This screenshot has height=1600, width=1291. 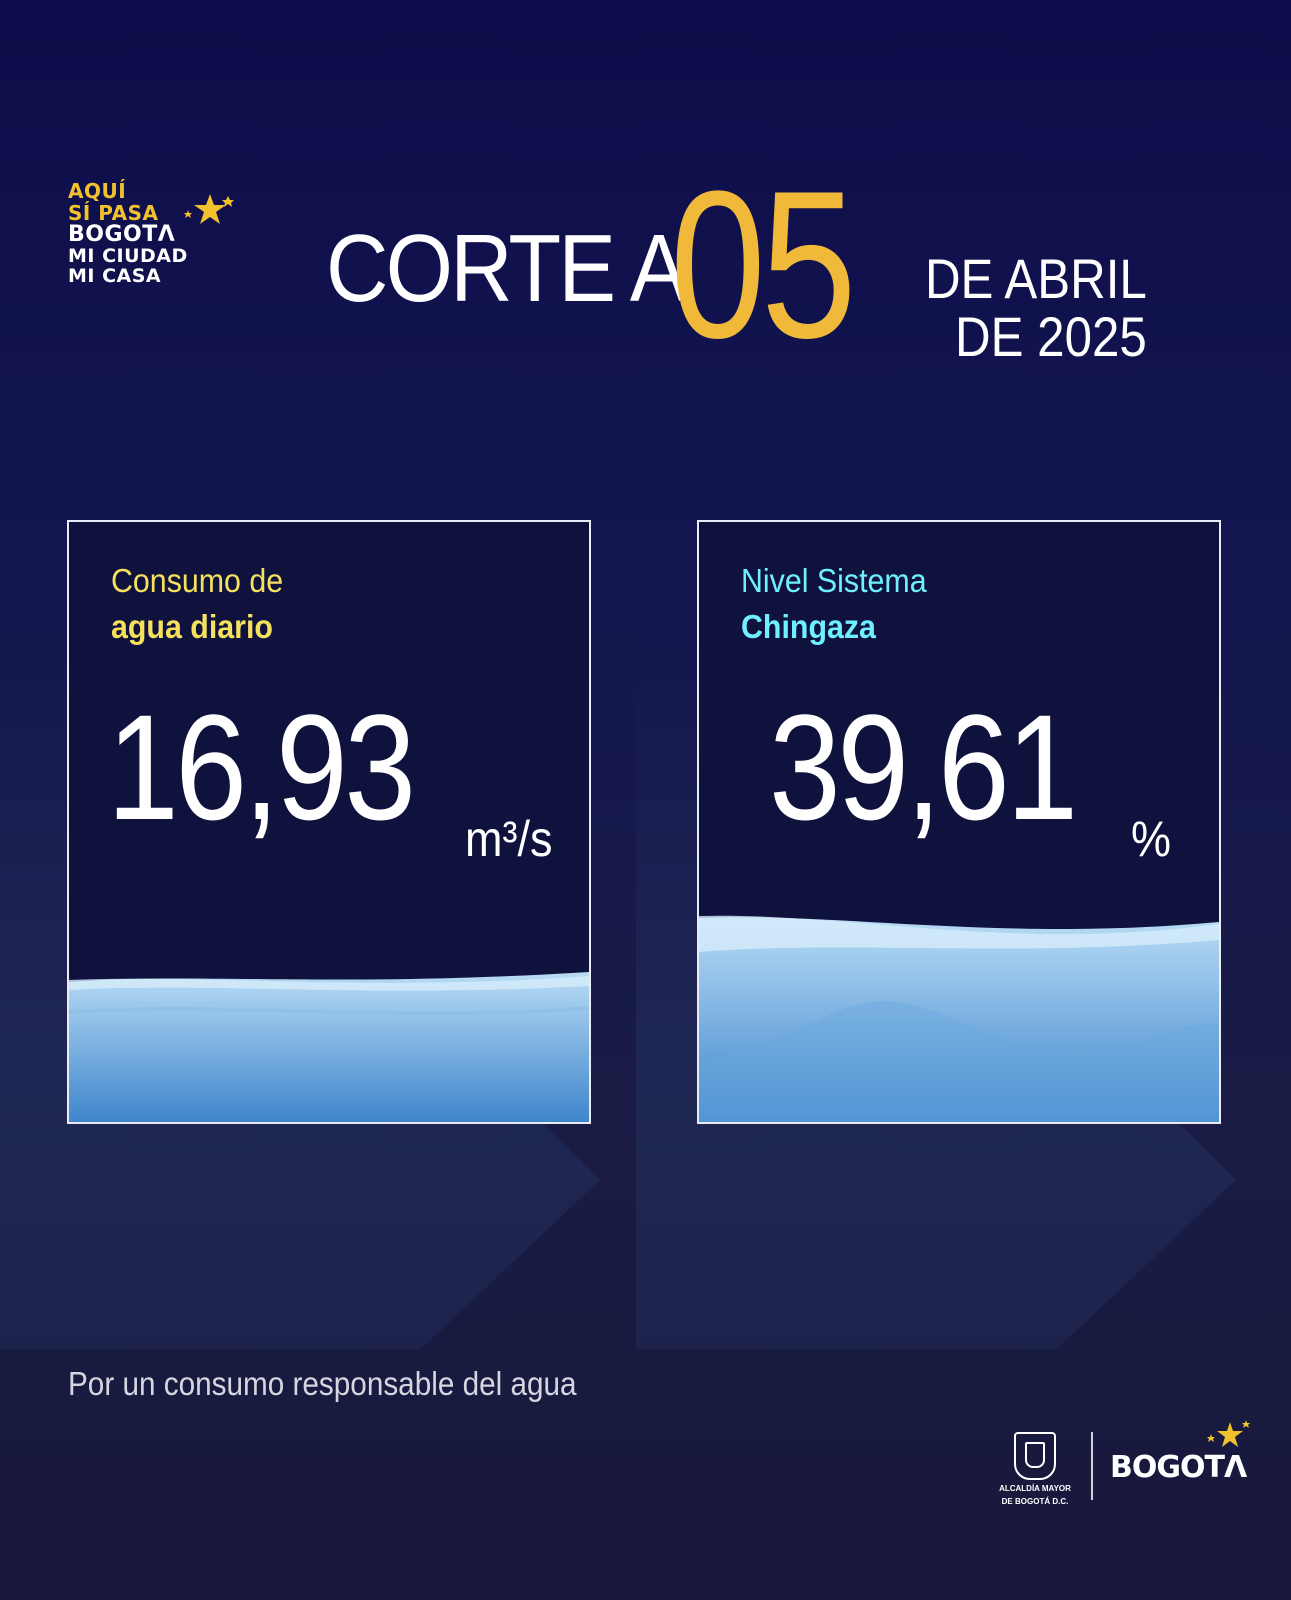 What do you see at coordinates (192, 626) in the screenshot?
I see `card-label-line2: agua diario` at bounding box center [192, 626].